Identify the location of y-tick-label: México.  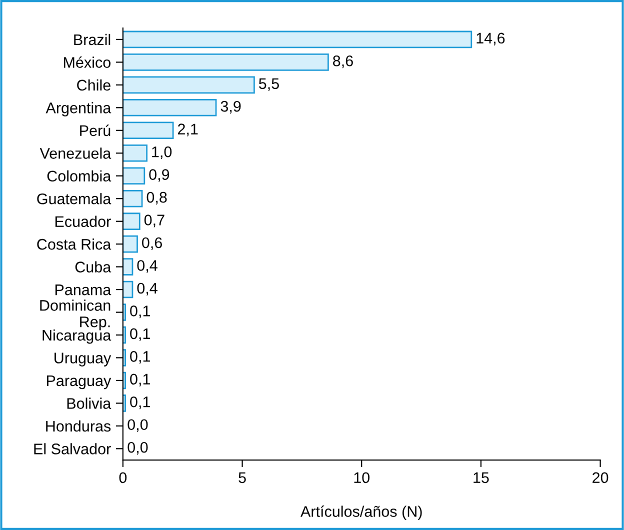
(87, 62).